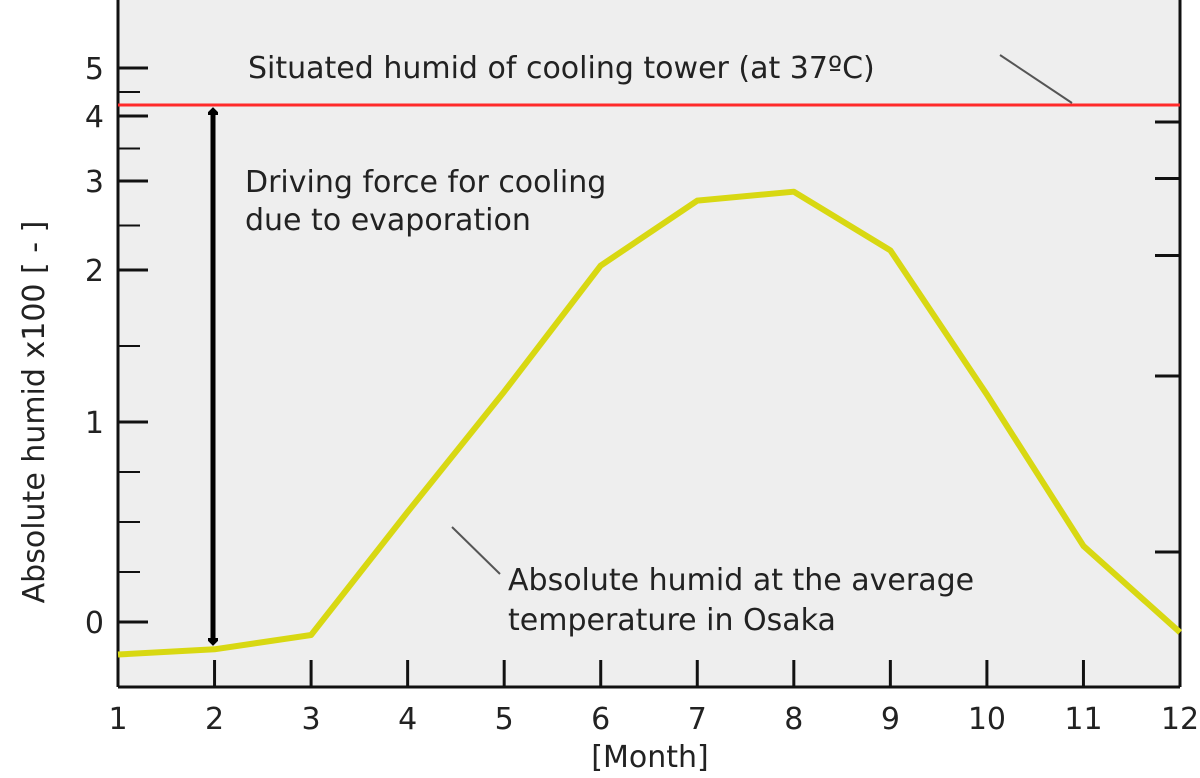 This screenshot has height=778, width=1200. I want to click on x-tick-label: 5, so click(504, 719).